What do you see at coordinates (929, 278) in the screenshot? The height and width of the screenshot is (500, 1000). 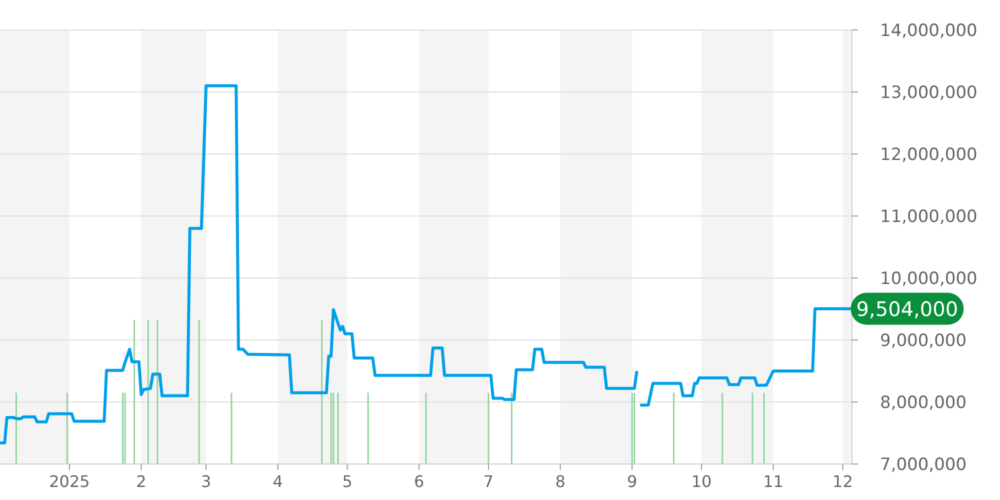 I see `y-tick-label: 10,000,000` at bounding box center [929, 278].